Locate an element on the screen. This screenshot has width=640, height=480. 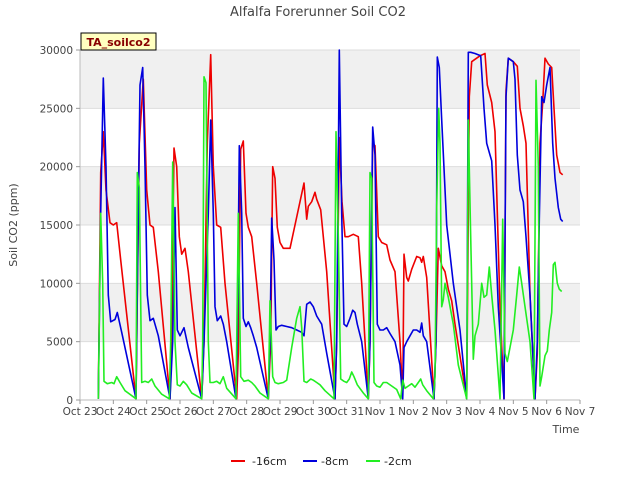
y-tick-label: 10000 is located at coordinates (56, 284).